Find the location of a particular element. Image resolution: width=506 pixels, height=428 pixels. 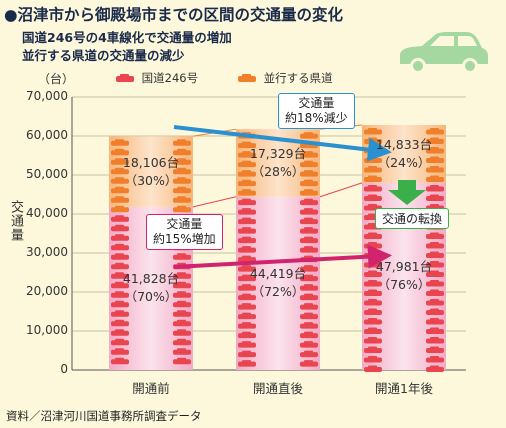

data-label-route246-percent: （72%） is located at coordinates (278, 292).